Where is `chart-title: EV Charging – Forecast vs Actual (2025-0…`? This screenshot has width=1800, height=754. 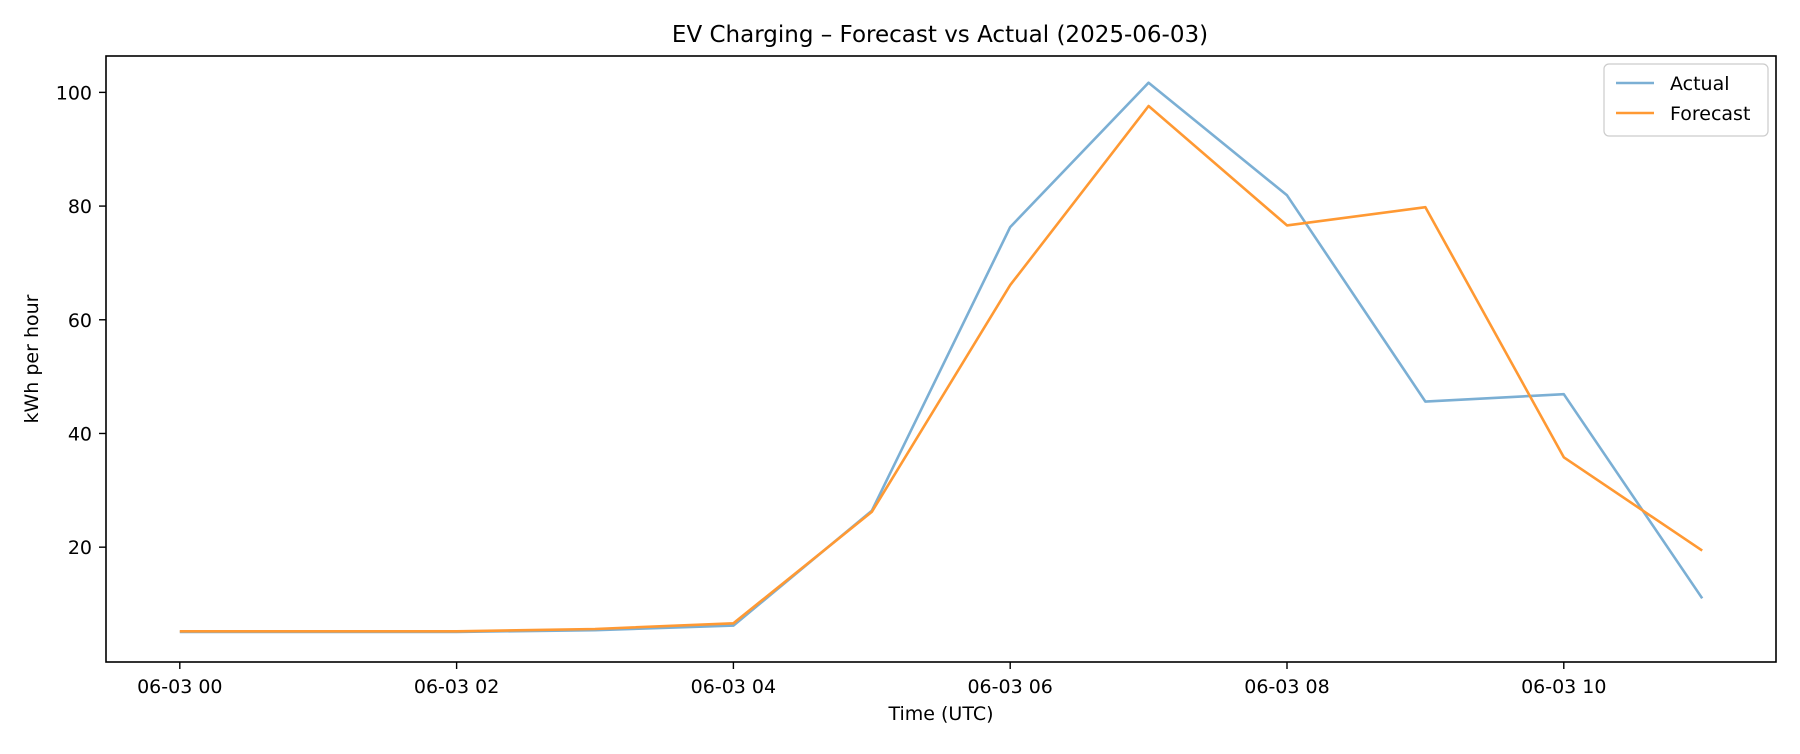
chart-title: EV Charging – Forecast vs Actual (2025-0… is located at coordinates (940, 35).